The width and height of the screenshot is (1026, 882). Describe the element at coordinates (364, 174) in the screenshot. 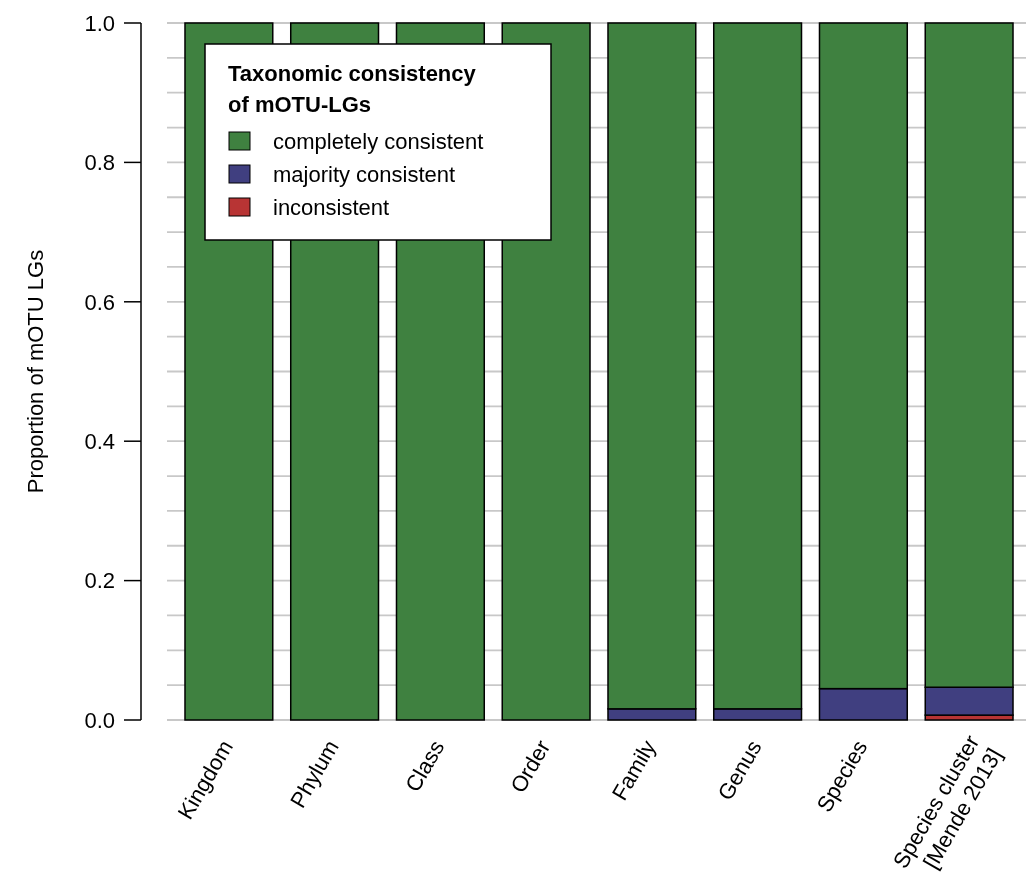

I see `legend-label: majority consistent` at that location.